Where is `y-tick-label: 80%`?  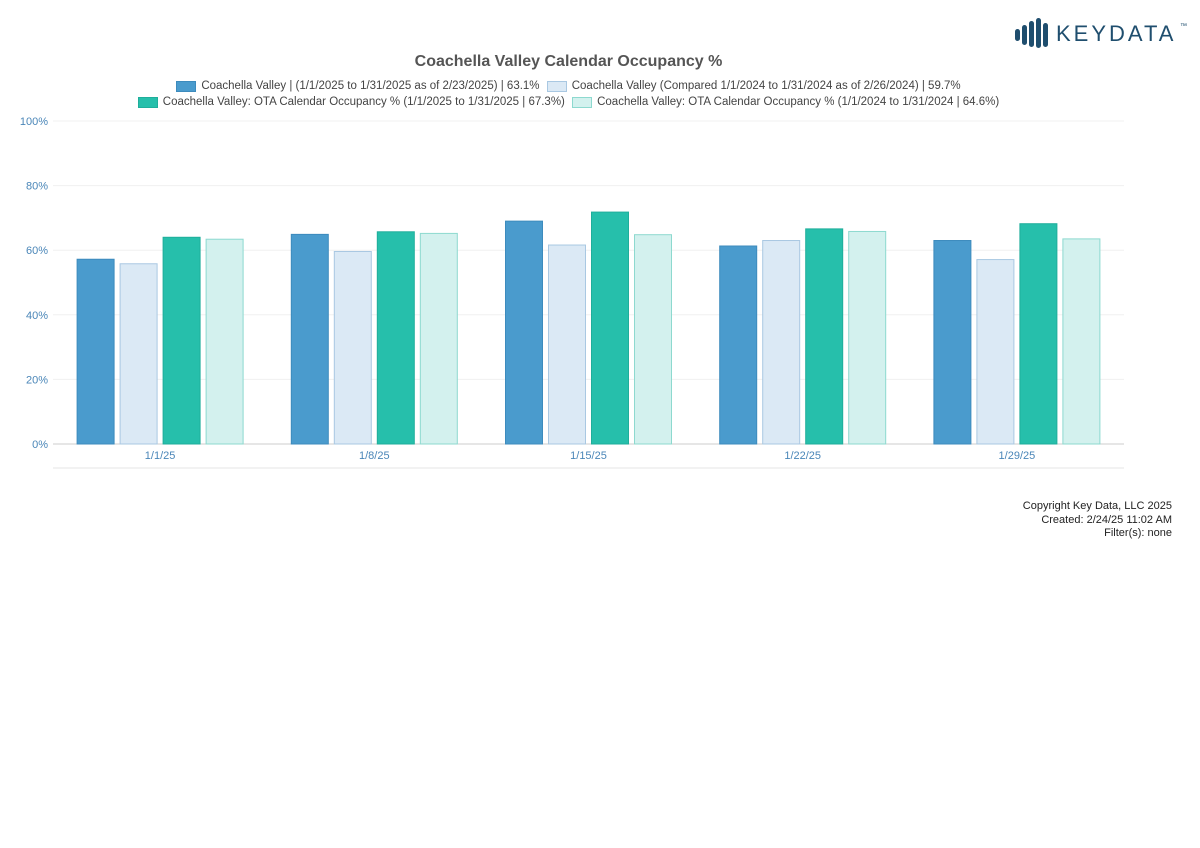
y-tick-label: 80% is located at coordinates (37, 187).